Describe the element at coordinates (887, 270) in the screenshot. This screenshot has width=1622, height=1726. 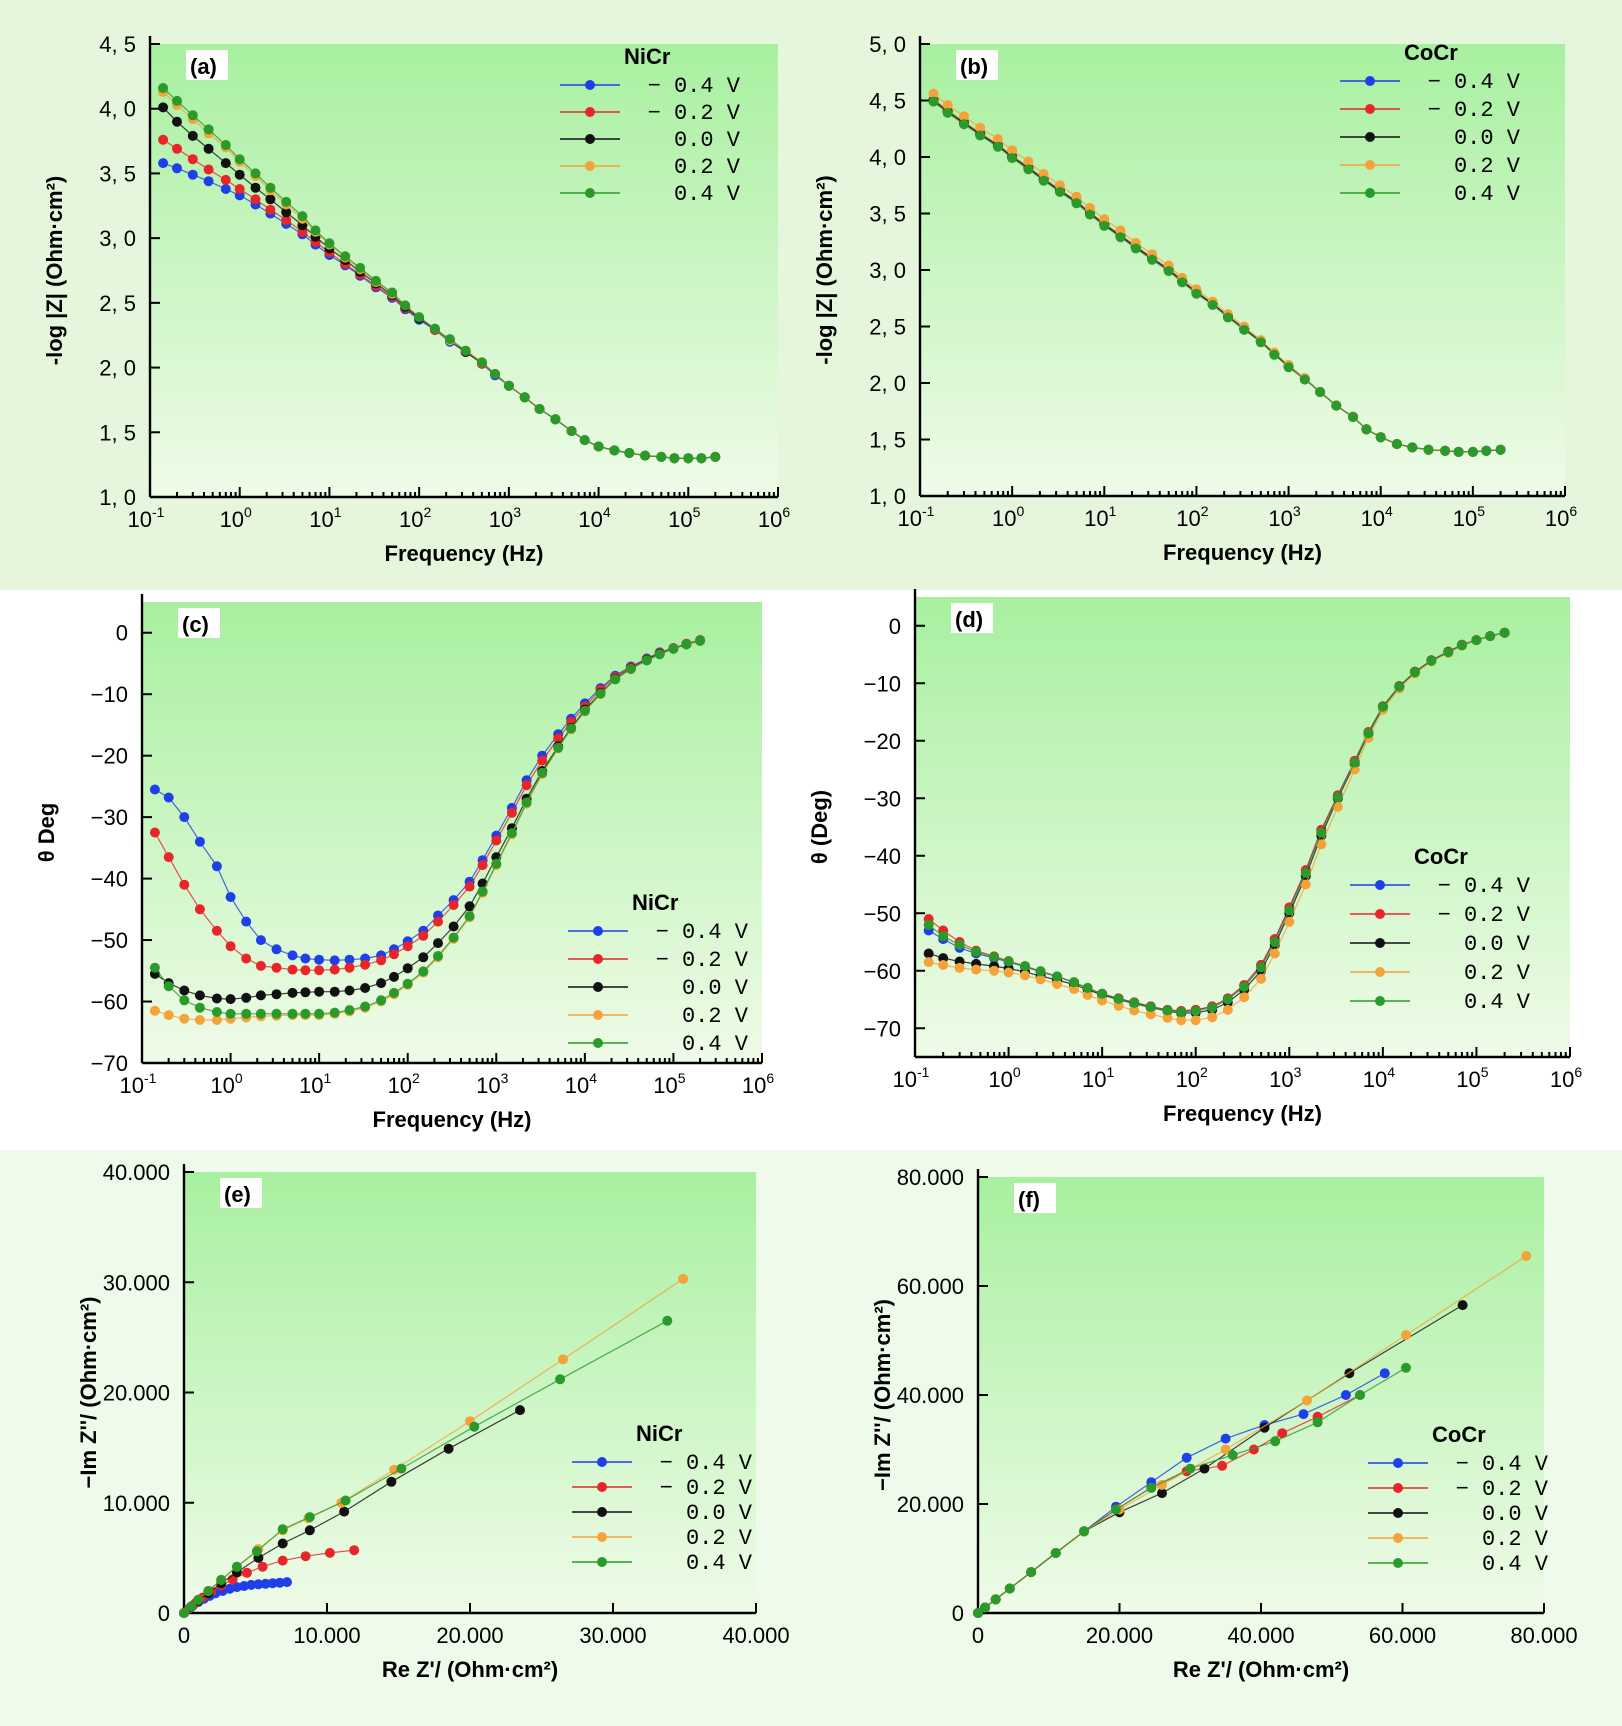
I see `y-tick-label: 3, 0` at that location.